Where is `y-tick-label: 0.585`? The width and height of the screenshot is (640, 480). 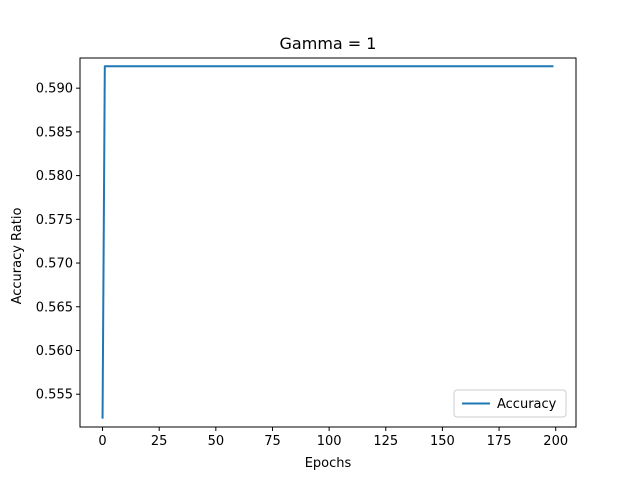 y-tick-label: 0.585 is located at coordinates (54, 132).